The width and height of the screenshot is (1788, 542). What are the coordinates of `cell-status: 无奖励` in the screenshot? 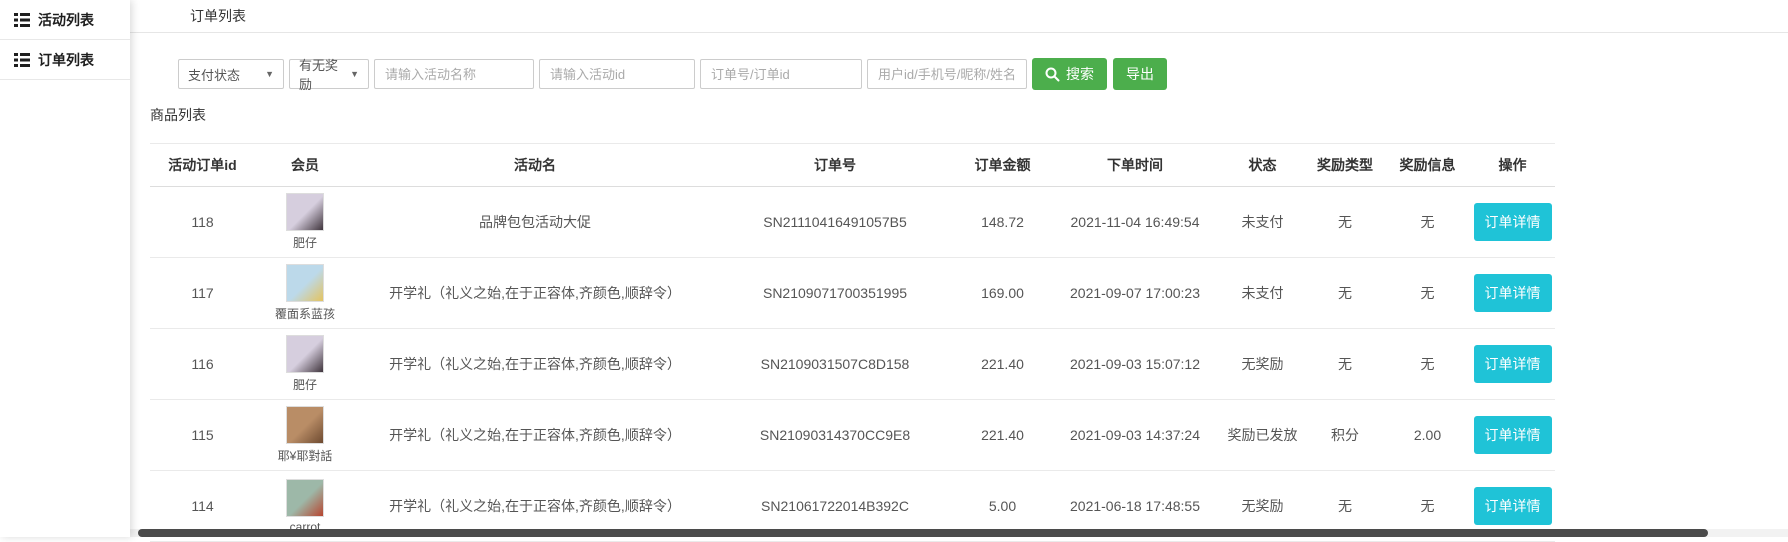 It's located at (1262, 364).